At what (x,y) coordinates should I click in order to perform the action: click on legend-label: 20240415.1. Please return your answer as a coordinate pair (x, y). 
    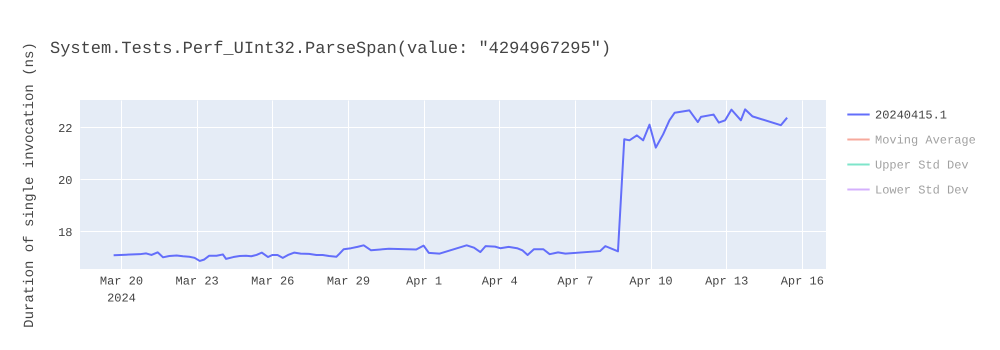
    Looking at the image, I should click on (911, 115).